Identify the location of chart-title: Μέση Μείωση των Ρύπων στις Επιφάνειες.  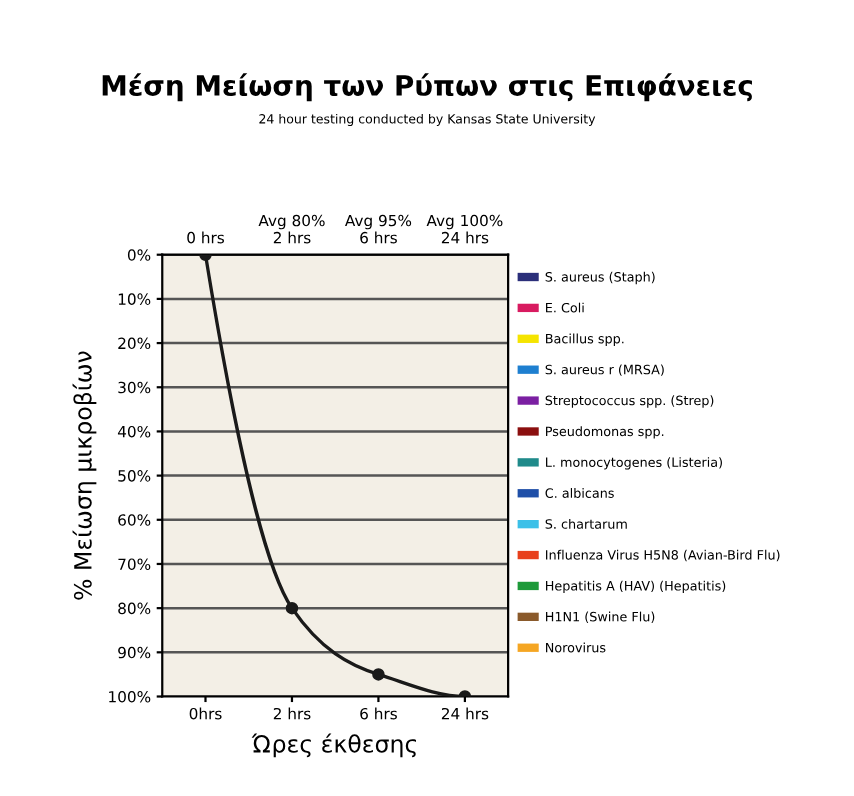
(427, 87).